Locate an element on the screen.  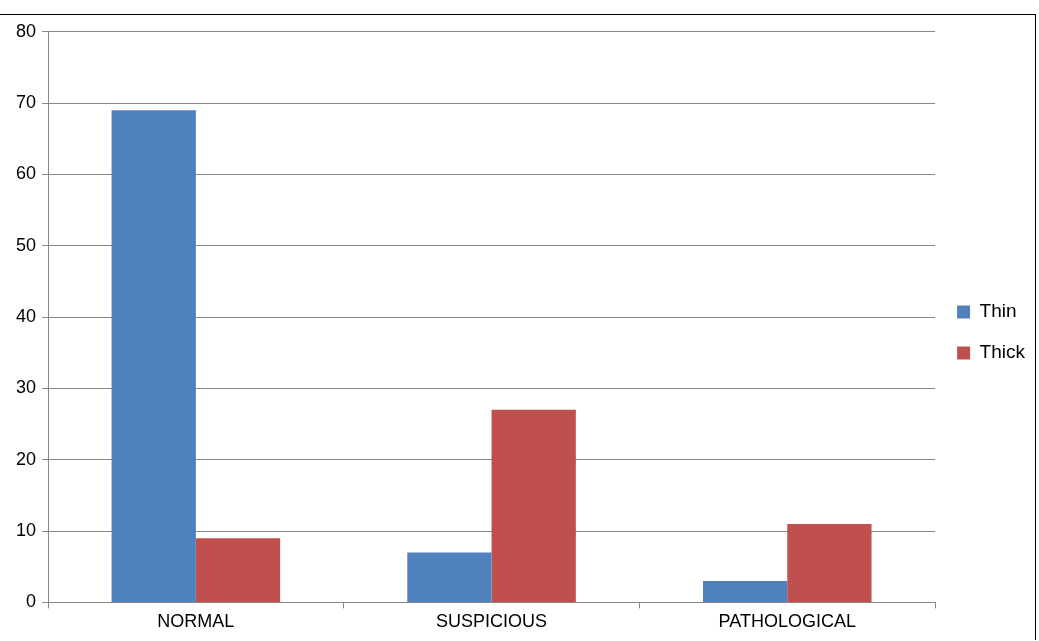
y-tick-label: 20 is located at coordinates (26, 458).